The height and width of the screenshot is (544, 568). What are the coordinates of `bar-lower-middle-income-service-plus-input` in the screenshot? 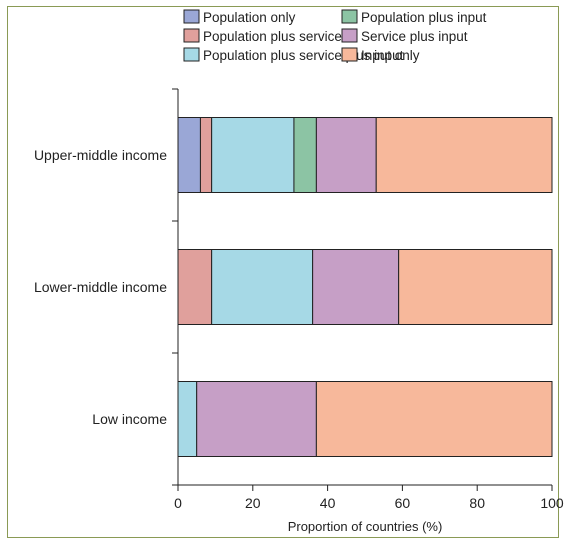 It's located at (356, 287).